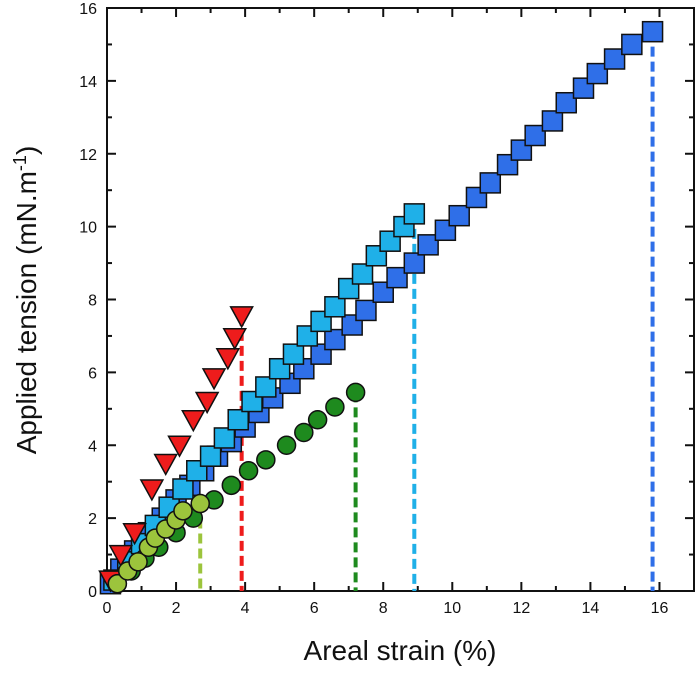 This screenshot has width=700, height=680. Describe the element at coordinates (107, 608) in the screenshot. I see `x-tick-label: 0` at that location.